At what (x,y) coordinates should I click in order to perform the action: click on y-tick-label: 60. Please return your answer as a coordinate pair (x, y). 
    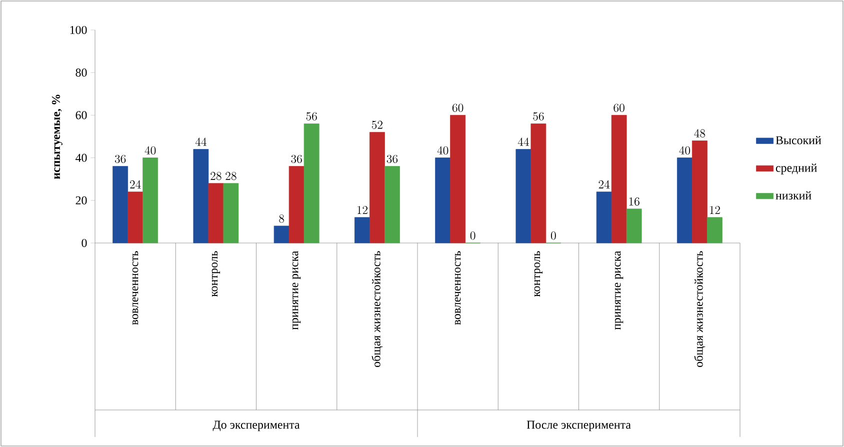
    Looking at the image, I should click on (81, 115).